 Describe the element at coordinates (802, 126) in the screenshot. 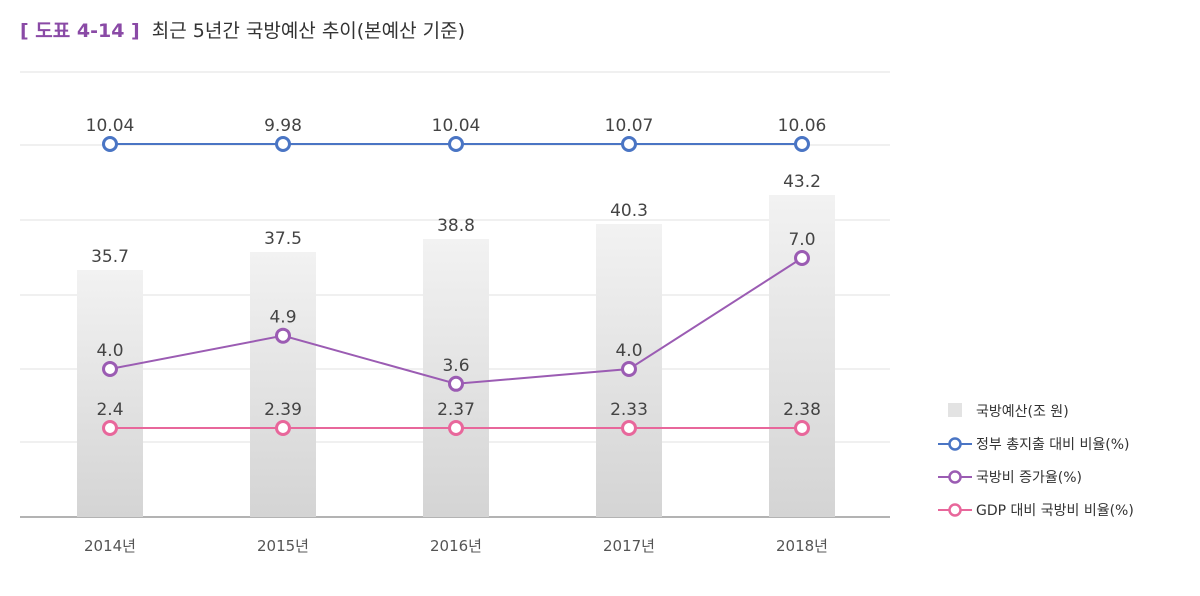

I see `series-0-label-4: 10.06` at that location.